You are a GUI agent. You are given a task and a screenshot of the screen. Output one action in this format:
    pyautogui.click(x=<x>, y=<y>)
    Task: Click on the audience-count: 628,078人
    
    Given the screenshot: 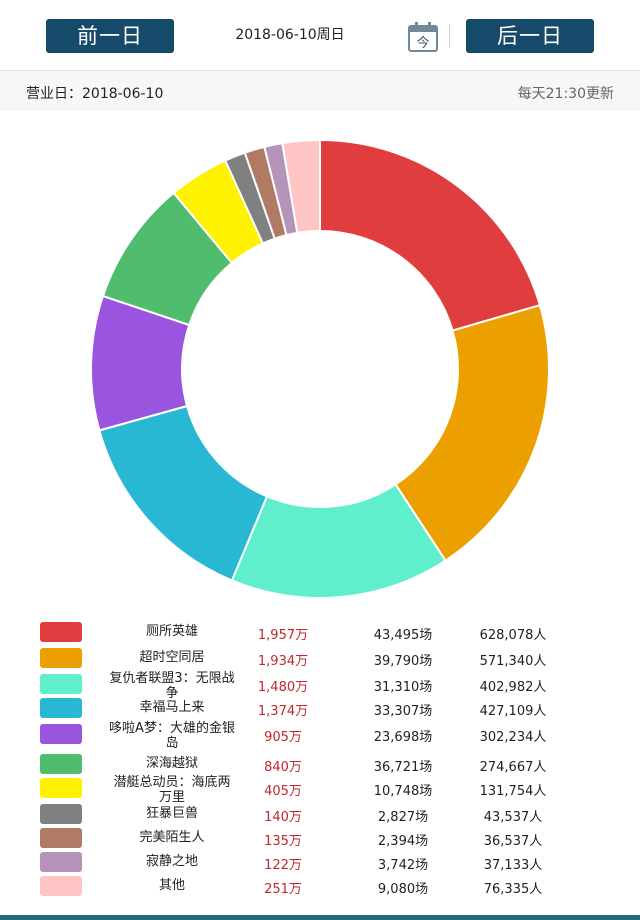 What is the action you would take?
    pyautogui.click(x=513, y=635)
    